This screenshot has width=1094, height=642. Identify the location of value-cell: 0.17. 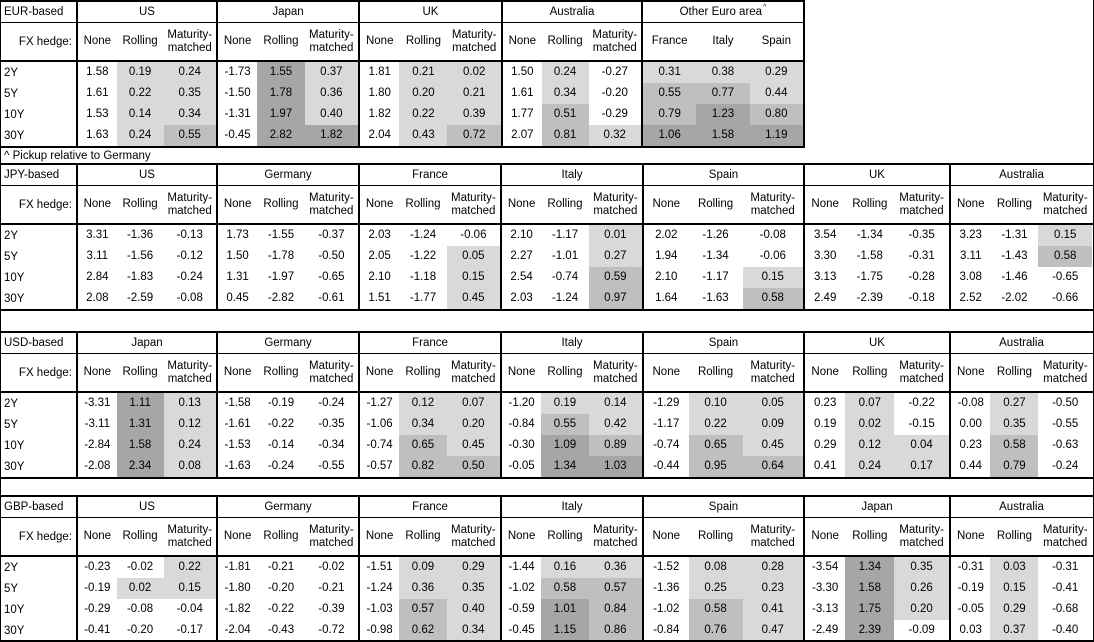
(921, 466).